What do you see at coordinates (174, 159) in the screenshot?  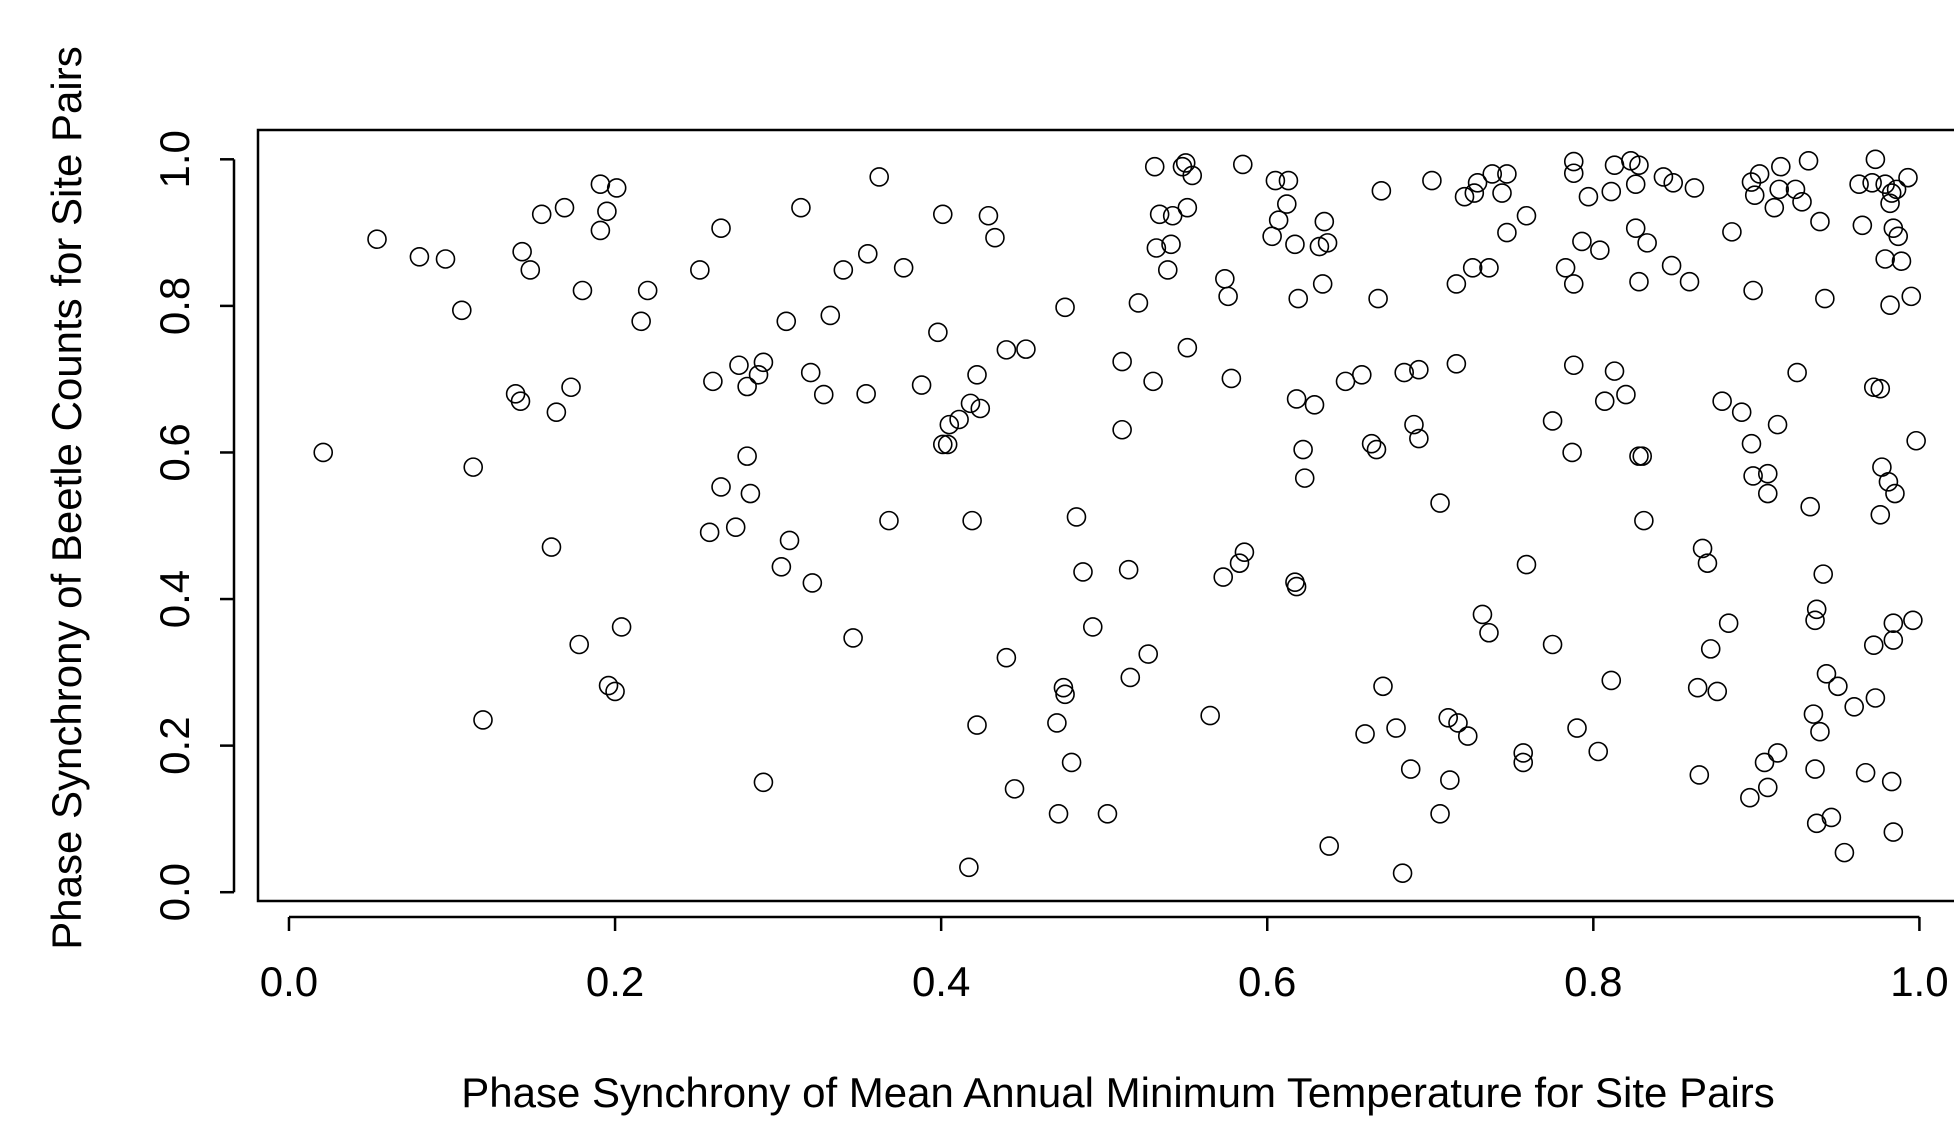 I see `y-tick-label: 1.0` at bounding box center [174, 159].